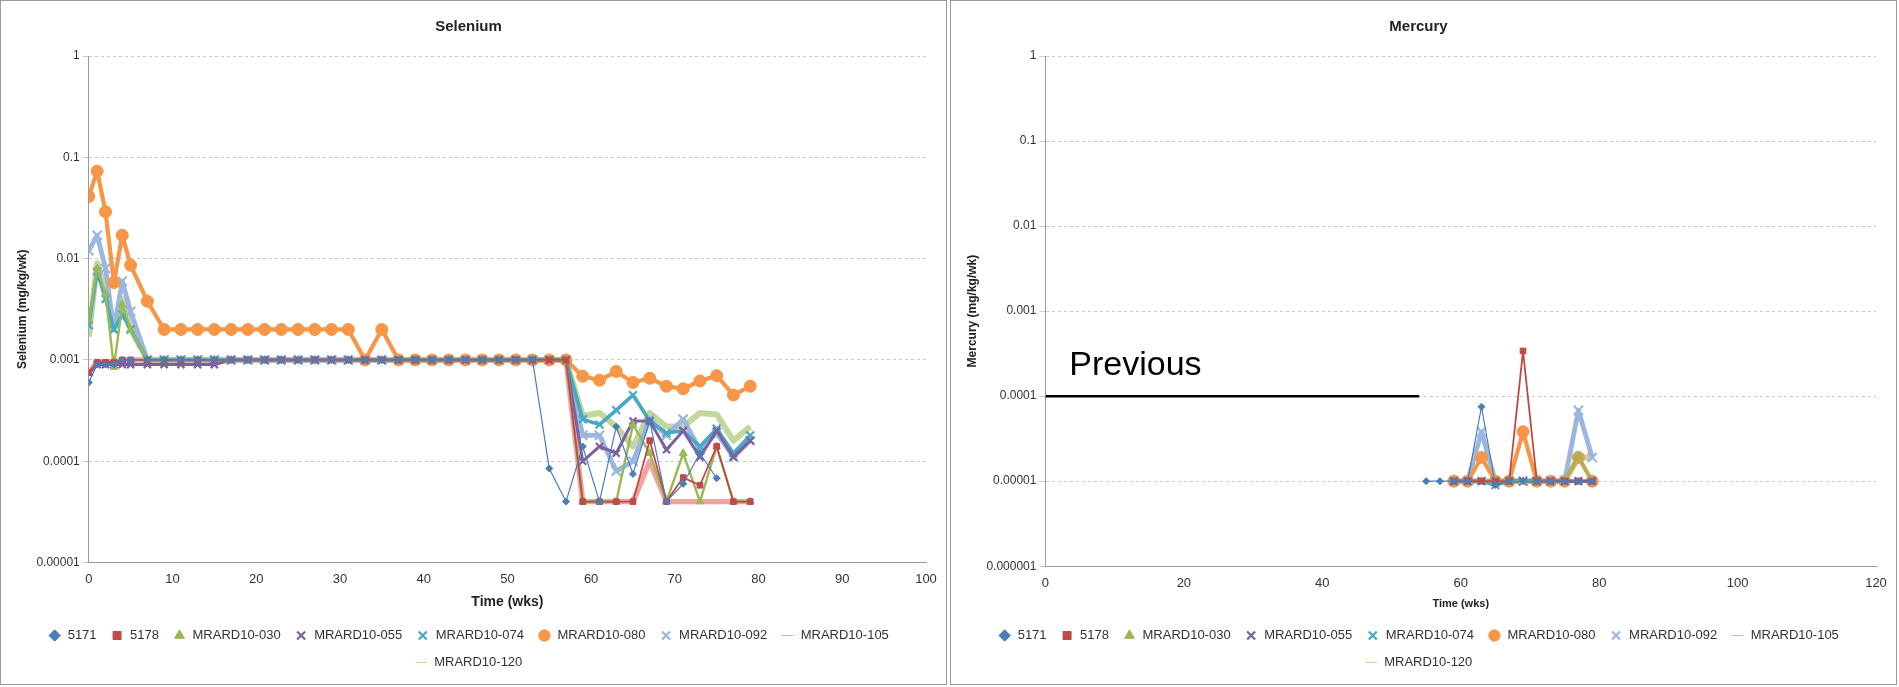 The image size is (1899, 687). Describe the element at coordinates (172, 578) in the screenshot. I see `x-tick-label: 10` at that location.